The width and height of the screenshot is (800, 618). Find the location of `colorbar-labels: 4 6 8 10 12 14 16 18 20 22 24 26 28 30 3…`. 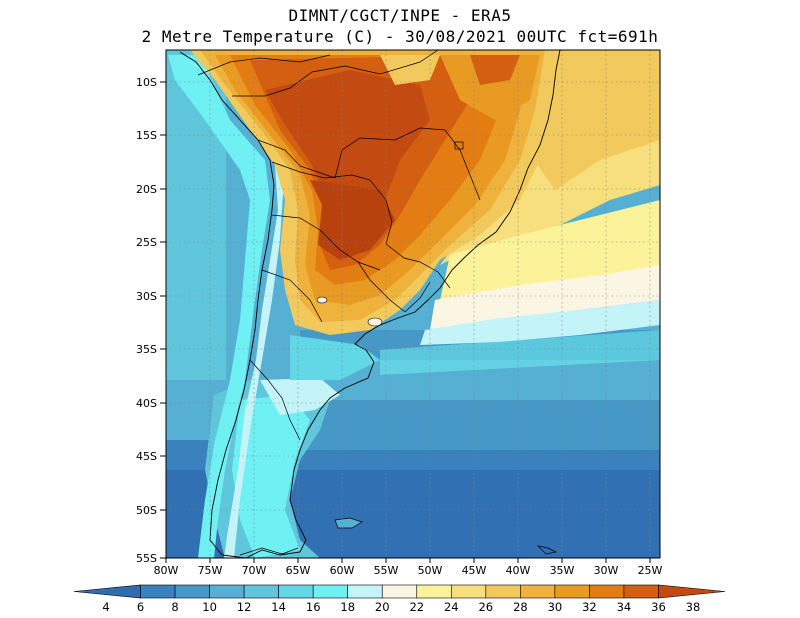

colorbar-labels: 4 6 8 10 12 14 16 18 20 22 24 26 28 30 3… is located at coordinates (401, 607).